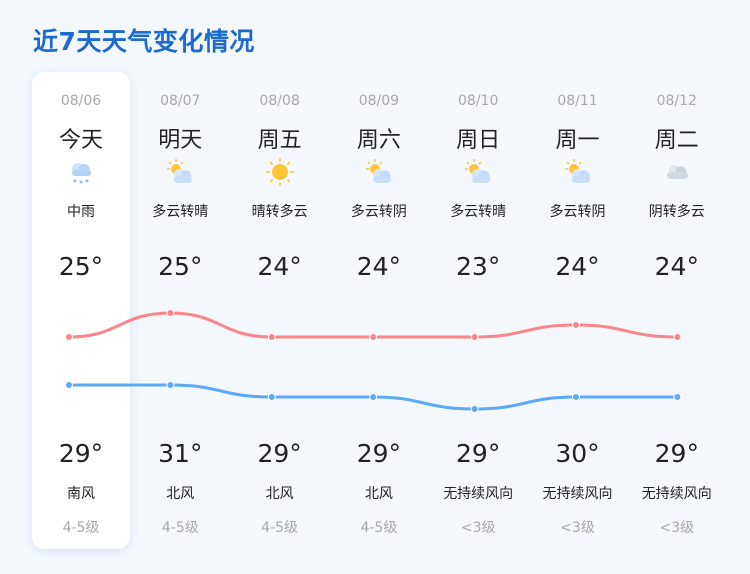 This screenshot has height=574, width=750. What do you see at coordinates (81, 101) in the screenshot?
I see `date-label: 08/06` at bounding box center [81, 101].